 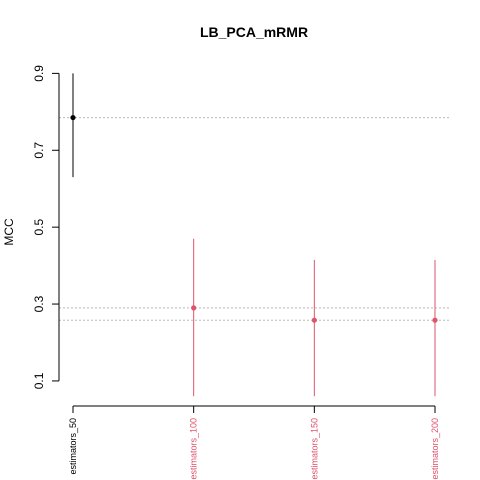 I want to click on y-tick-label: 0.9, so click(x=39, y=73).